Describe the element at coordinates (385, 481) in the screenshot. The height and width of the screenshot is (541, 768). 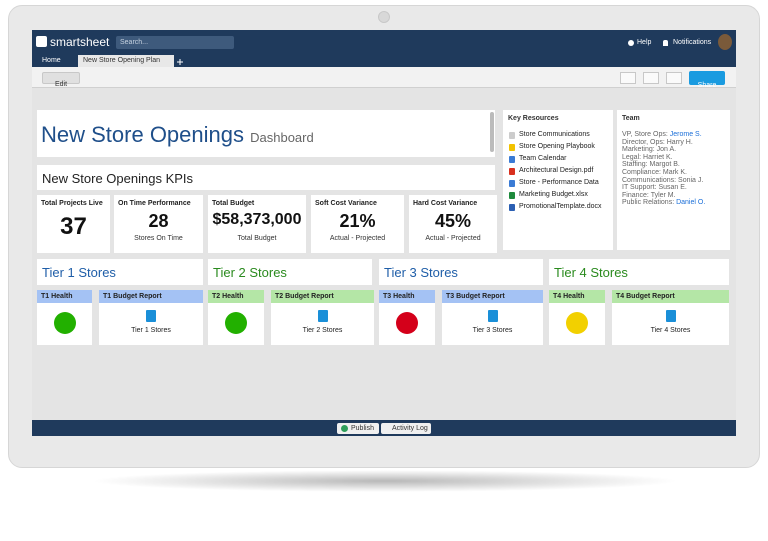
I see `shadow` at that location.